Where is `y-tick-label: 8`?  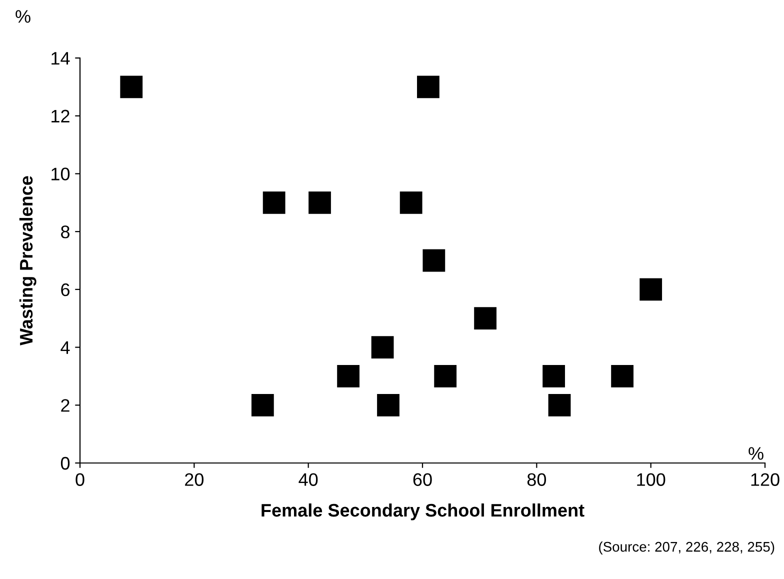
y-tick-label: 8 is located at coordinates (65, 232).